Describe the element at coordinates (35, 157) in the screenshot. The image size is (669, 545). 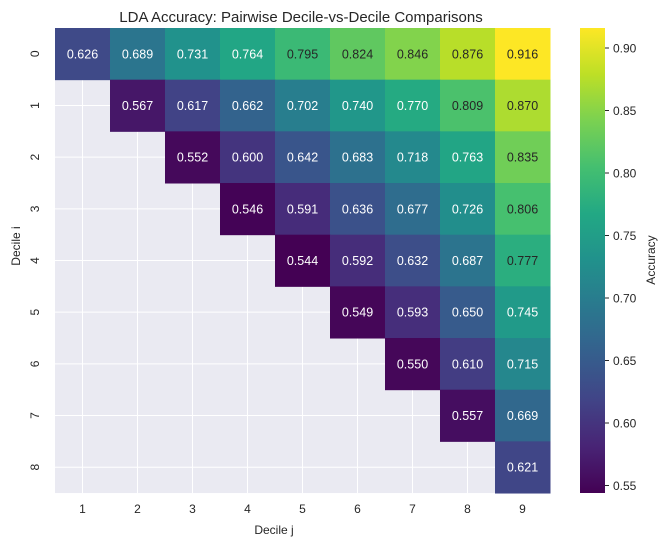
I see `y-tick-label: 2` at that location.